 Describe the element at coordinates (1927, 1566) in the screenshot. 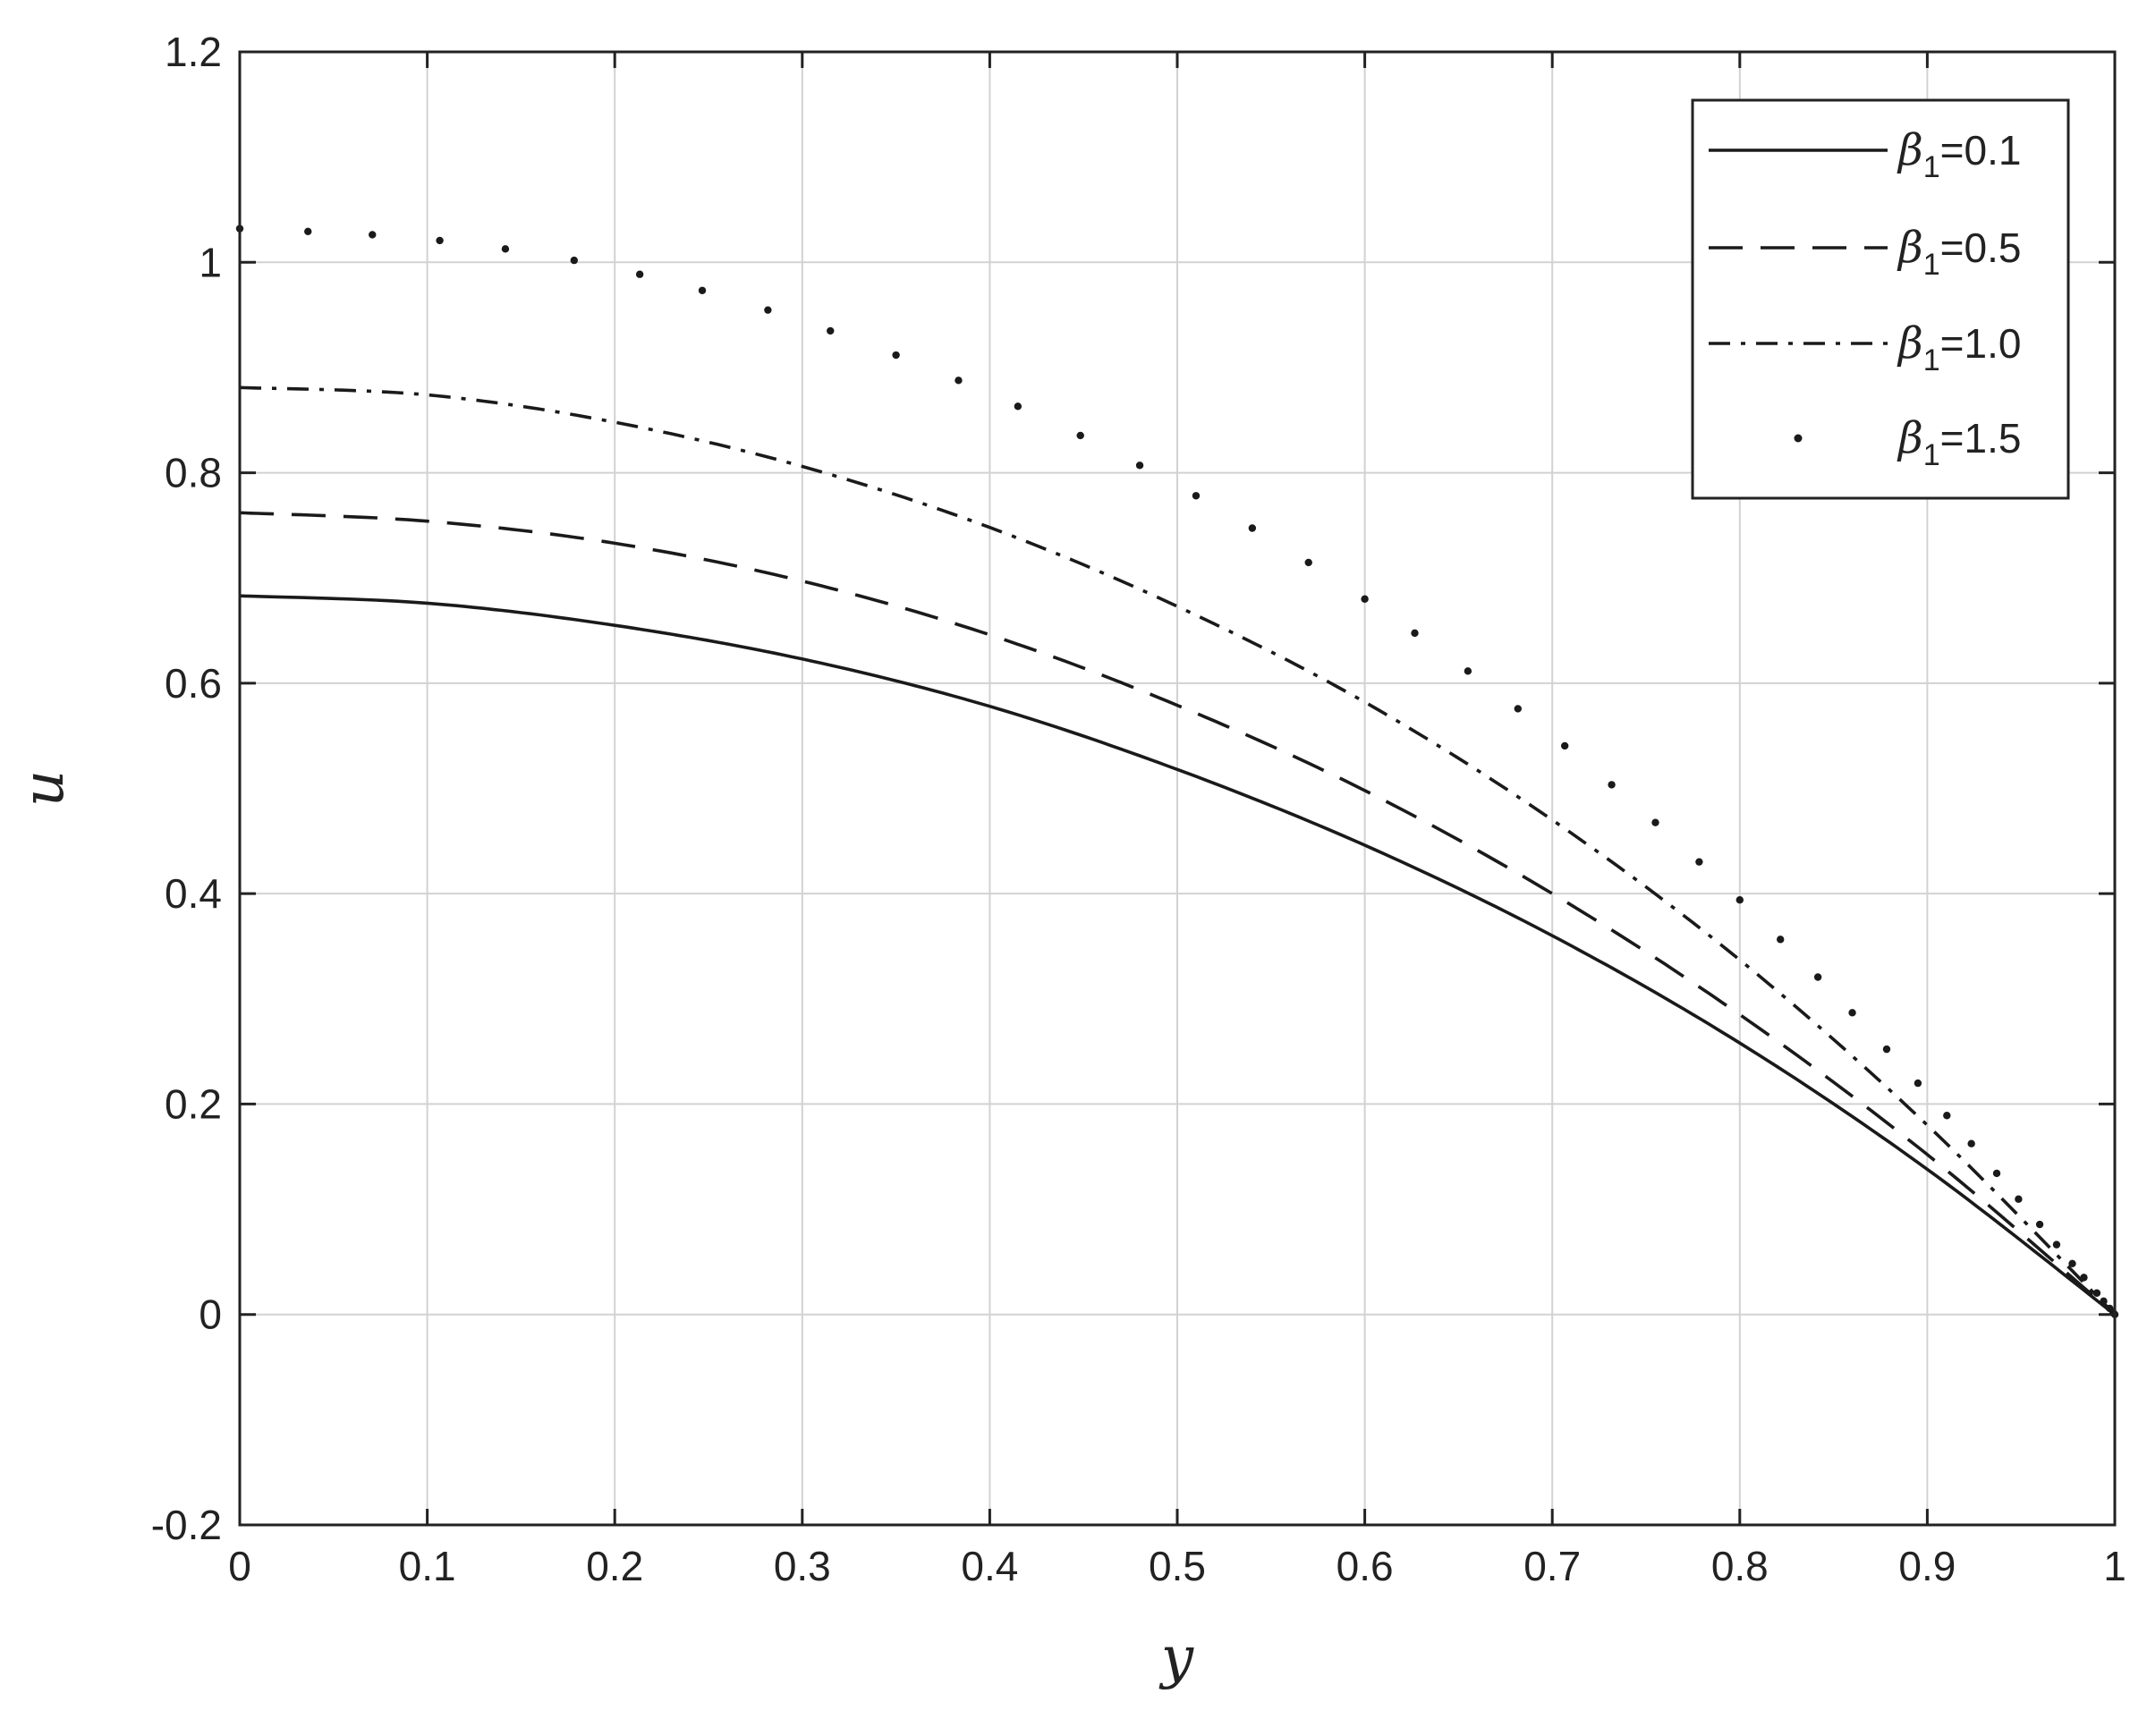

I see `x-tick-label: 0.9` at that location.